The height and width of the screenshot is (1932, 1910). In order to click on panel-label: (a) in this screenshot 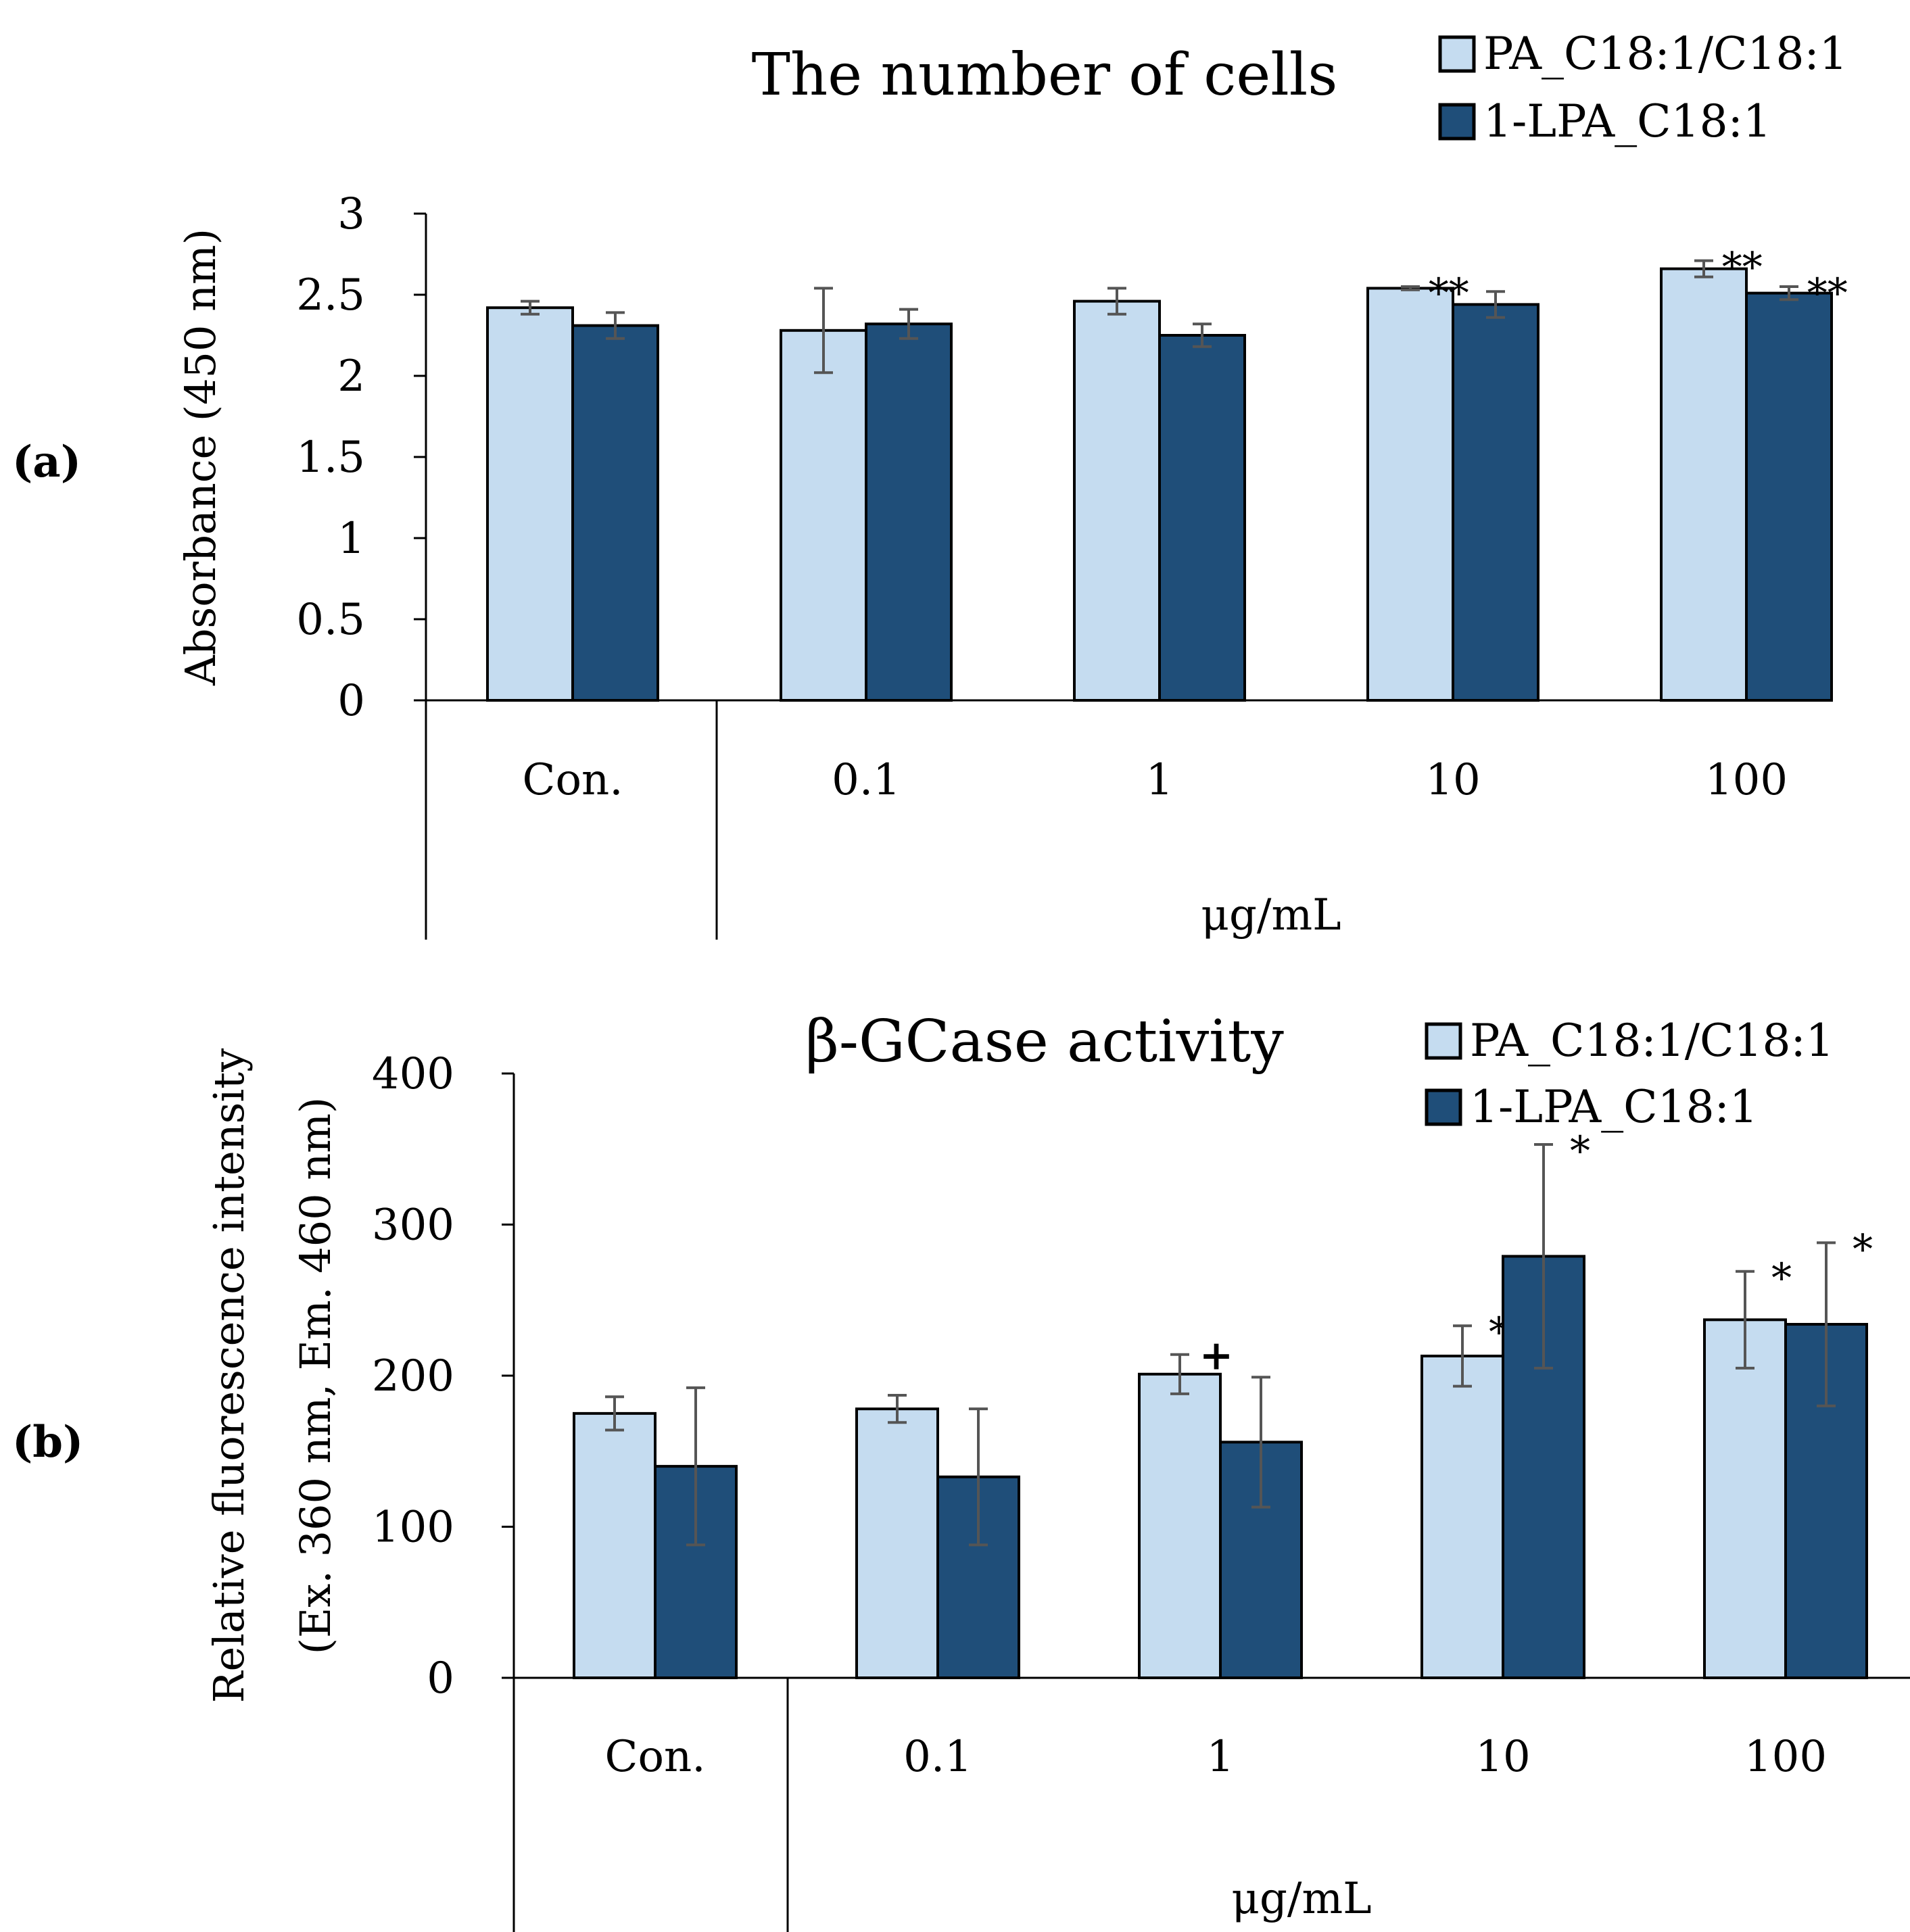, I will do `click(46, 462)`.